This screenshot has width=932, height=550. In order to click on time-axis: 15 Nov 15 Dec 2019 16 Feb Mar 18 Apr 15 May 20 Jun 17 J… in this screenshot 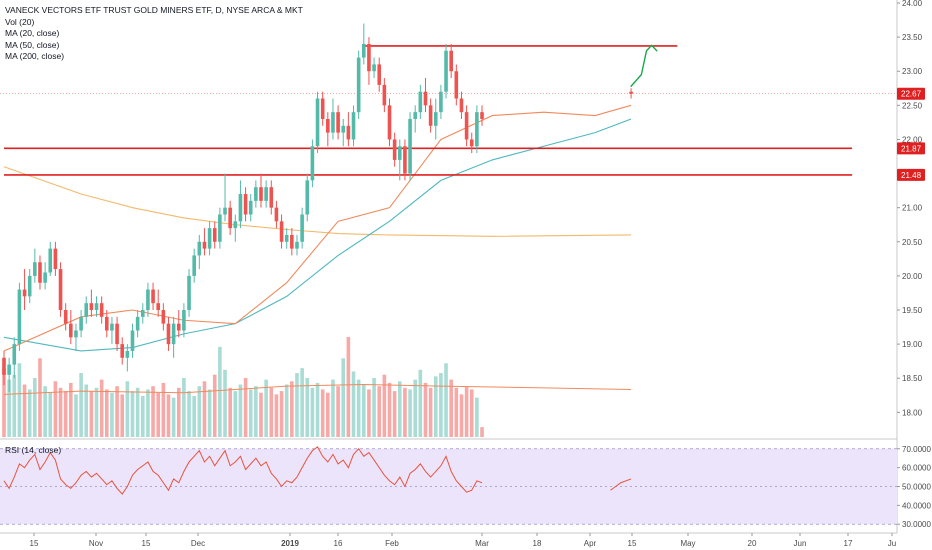, I will do `click(463, 540)`.